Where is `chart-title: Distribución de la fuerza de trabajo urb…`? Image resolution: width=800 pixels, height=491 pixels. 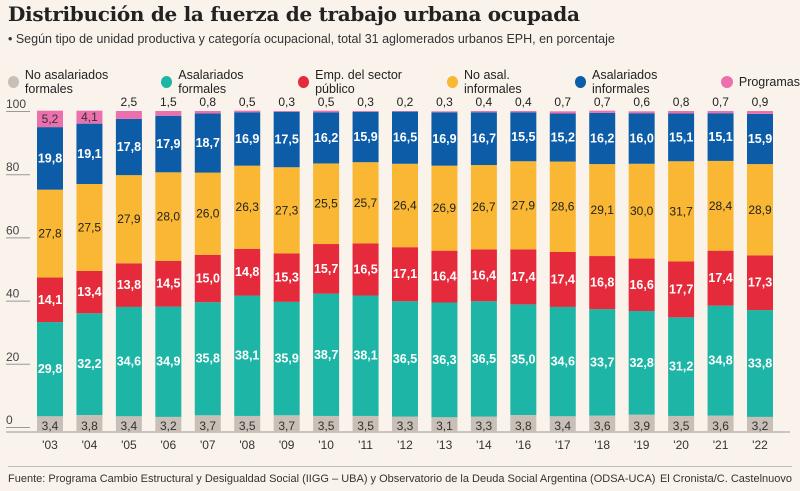
chart-title: Distribución de la fuerza de trabajo urb… is located at coordinates (294, 14).